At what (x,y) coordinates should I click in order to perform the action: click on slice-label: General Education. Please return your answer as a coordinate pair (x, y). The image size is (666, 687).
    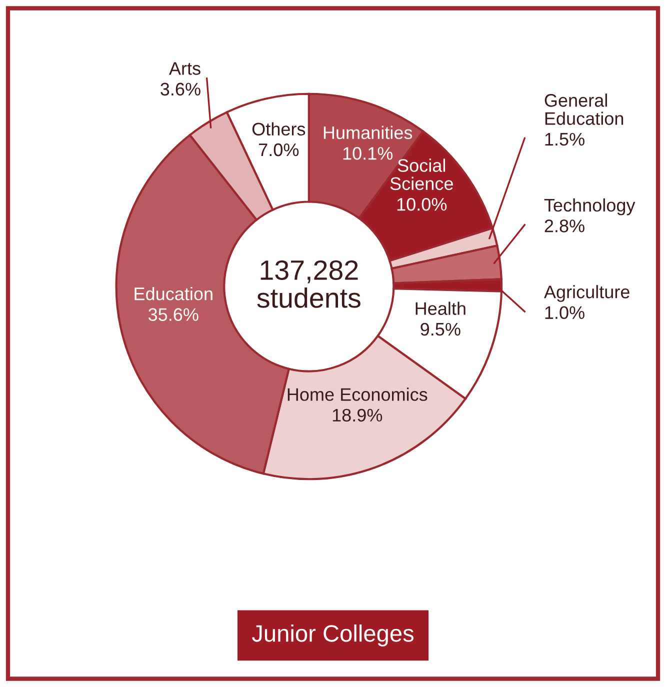
    Looking at the image, I should click on (584, 109).